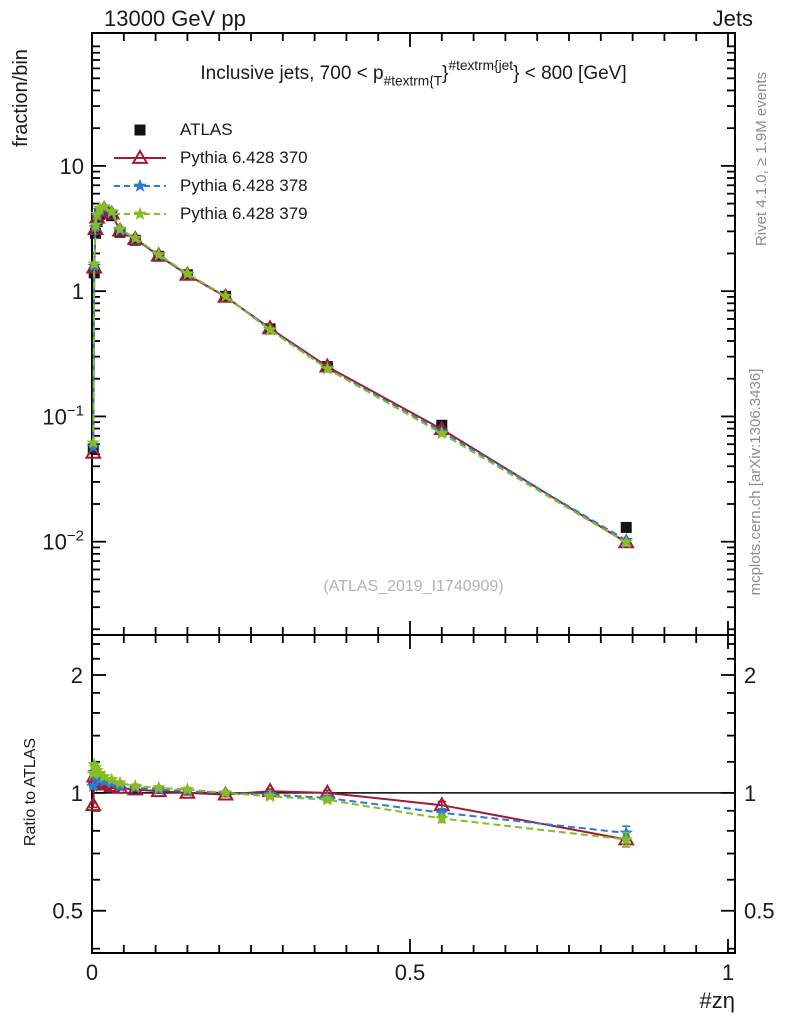 Image resolution: width=786 pixels, height=1024 pixels. I want to click on analysis-watermark: (ATLAS_2019_I1740909), so click(413, 586).